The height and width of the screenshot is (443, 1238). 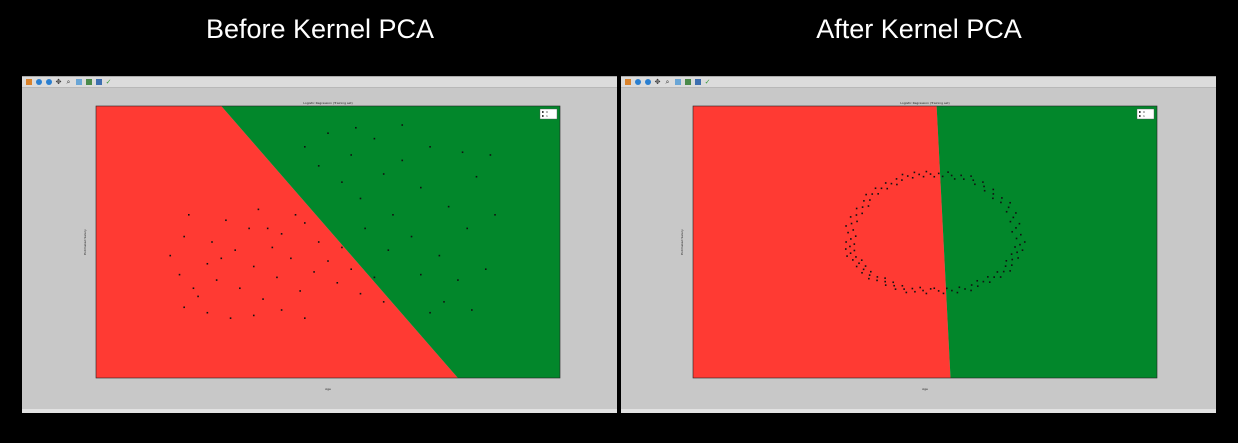 I want to click on legend-entry: 1, so click(x=1144, y=116).